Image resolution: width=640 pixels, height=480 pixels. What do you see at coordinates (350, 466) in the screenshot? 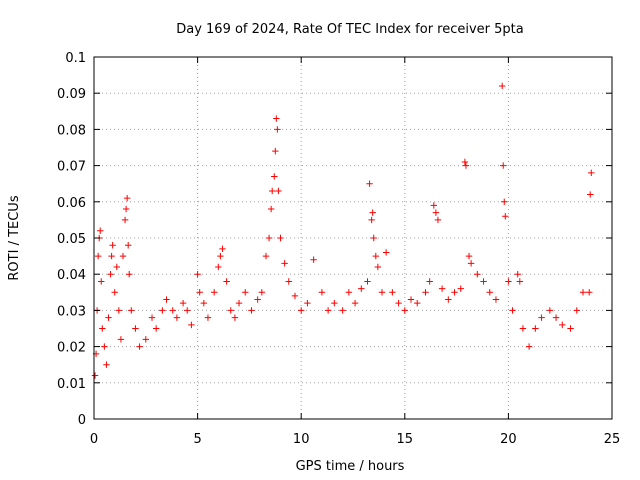
I see `x-axis-label: GPS time / hours` at bounding box center [350, 466].